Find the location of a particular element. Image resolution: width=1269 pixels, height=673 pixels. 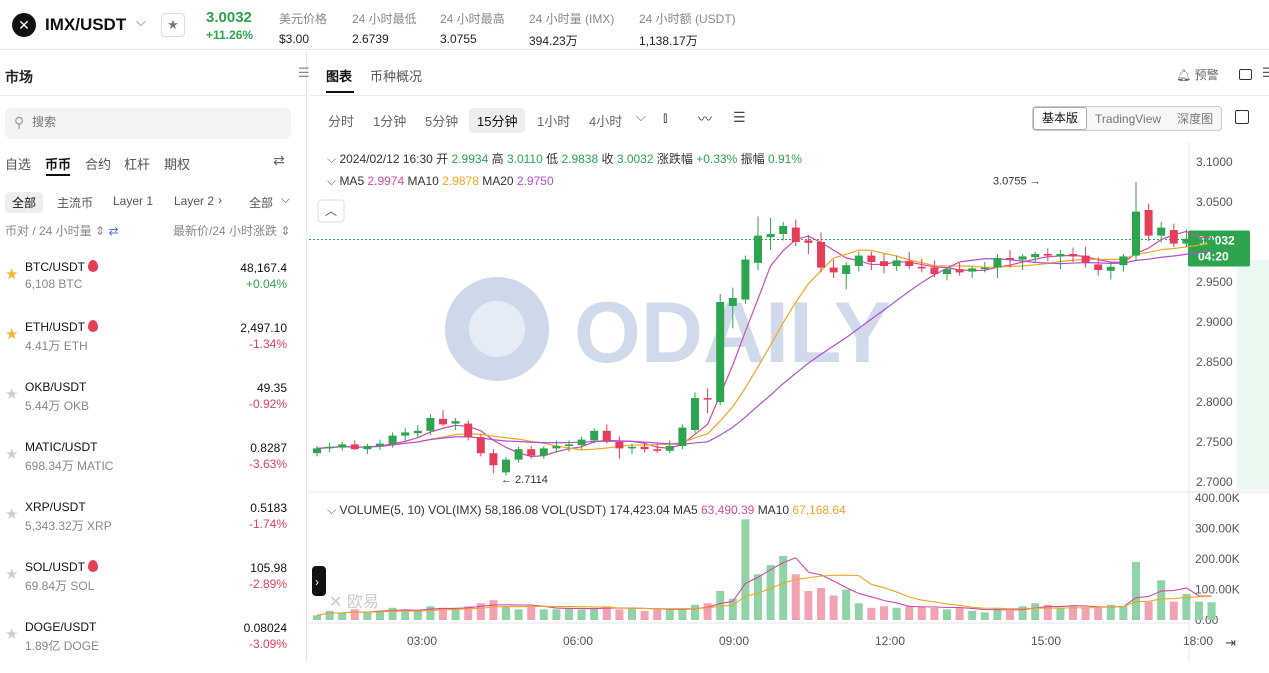

ohlc-info-part: 开 is located at coordinates (443, 159).